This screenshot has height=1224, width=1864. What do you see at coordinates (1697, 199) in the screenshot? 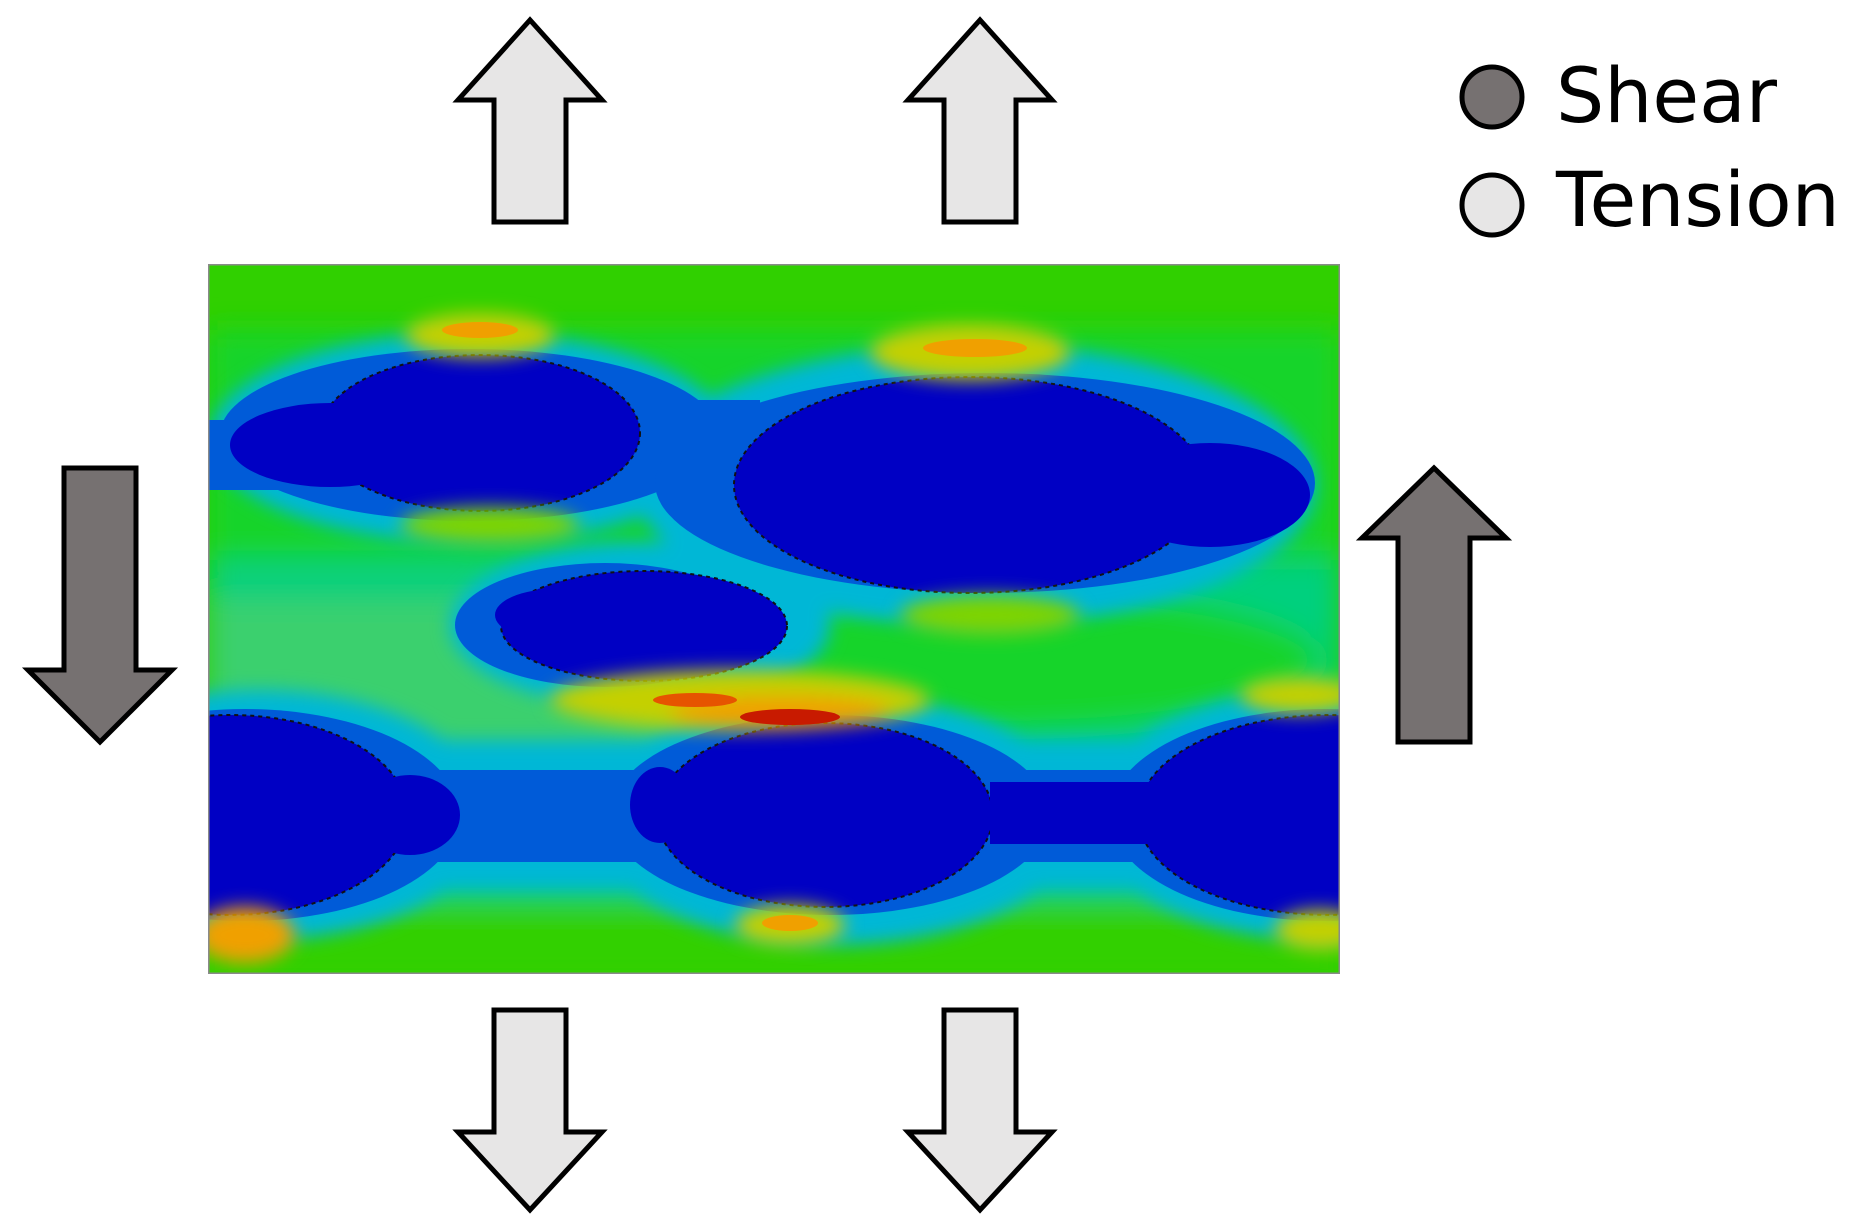
I see `legend-label-tension: Tension` at bounding box center [1697, 199].